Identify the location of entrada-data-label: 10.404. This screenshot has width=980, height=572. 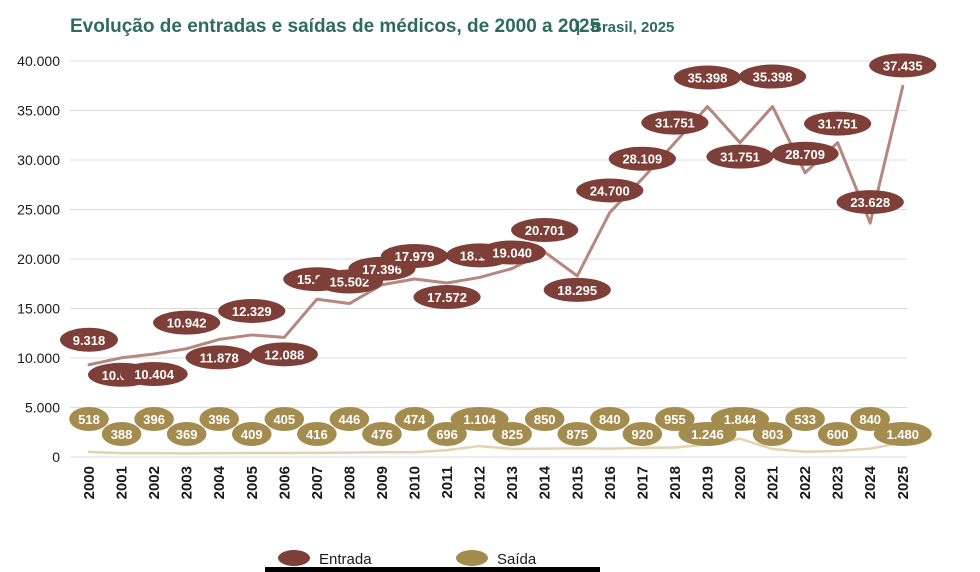
(154, 374).